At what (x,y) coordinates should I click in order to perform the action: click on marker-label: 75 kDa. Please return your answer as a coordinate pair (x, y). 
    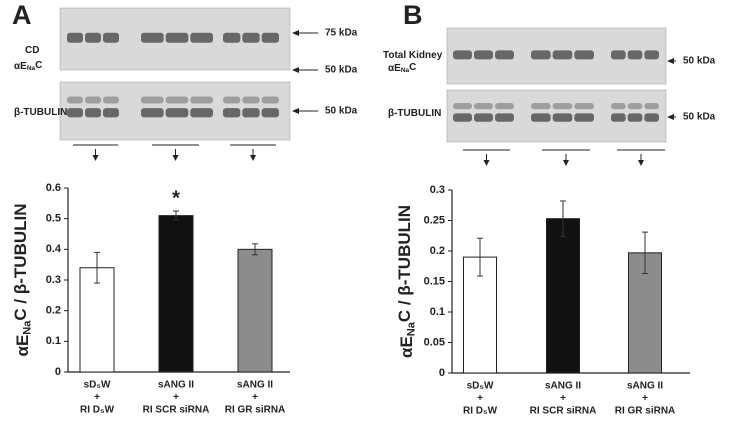
    Looking at the image, I should click on (341, 33).